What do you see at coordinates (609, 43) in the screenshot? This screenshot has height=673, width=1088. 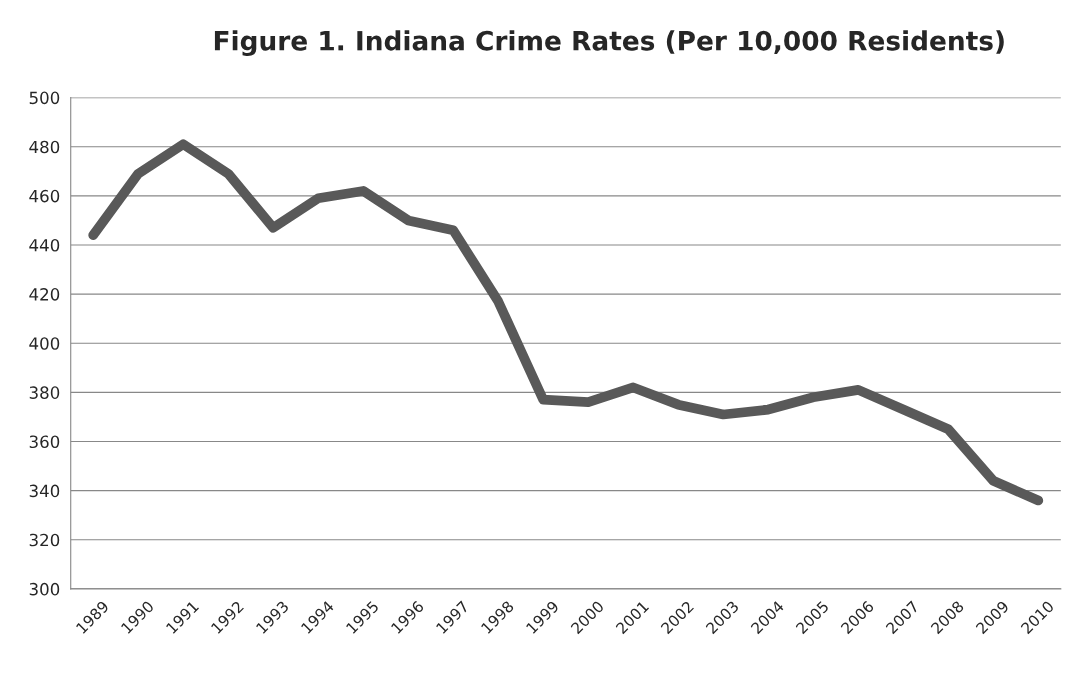 I see `chart-title: Figure 1. Indiana Crime Rates (Per 10,000 Residents)` at bounding box center [609, 43].